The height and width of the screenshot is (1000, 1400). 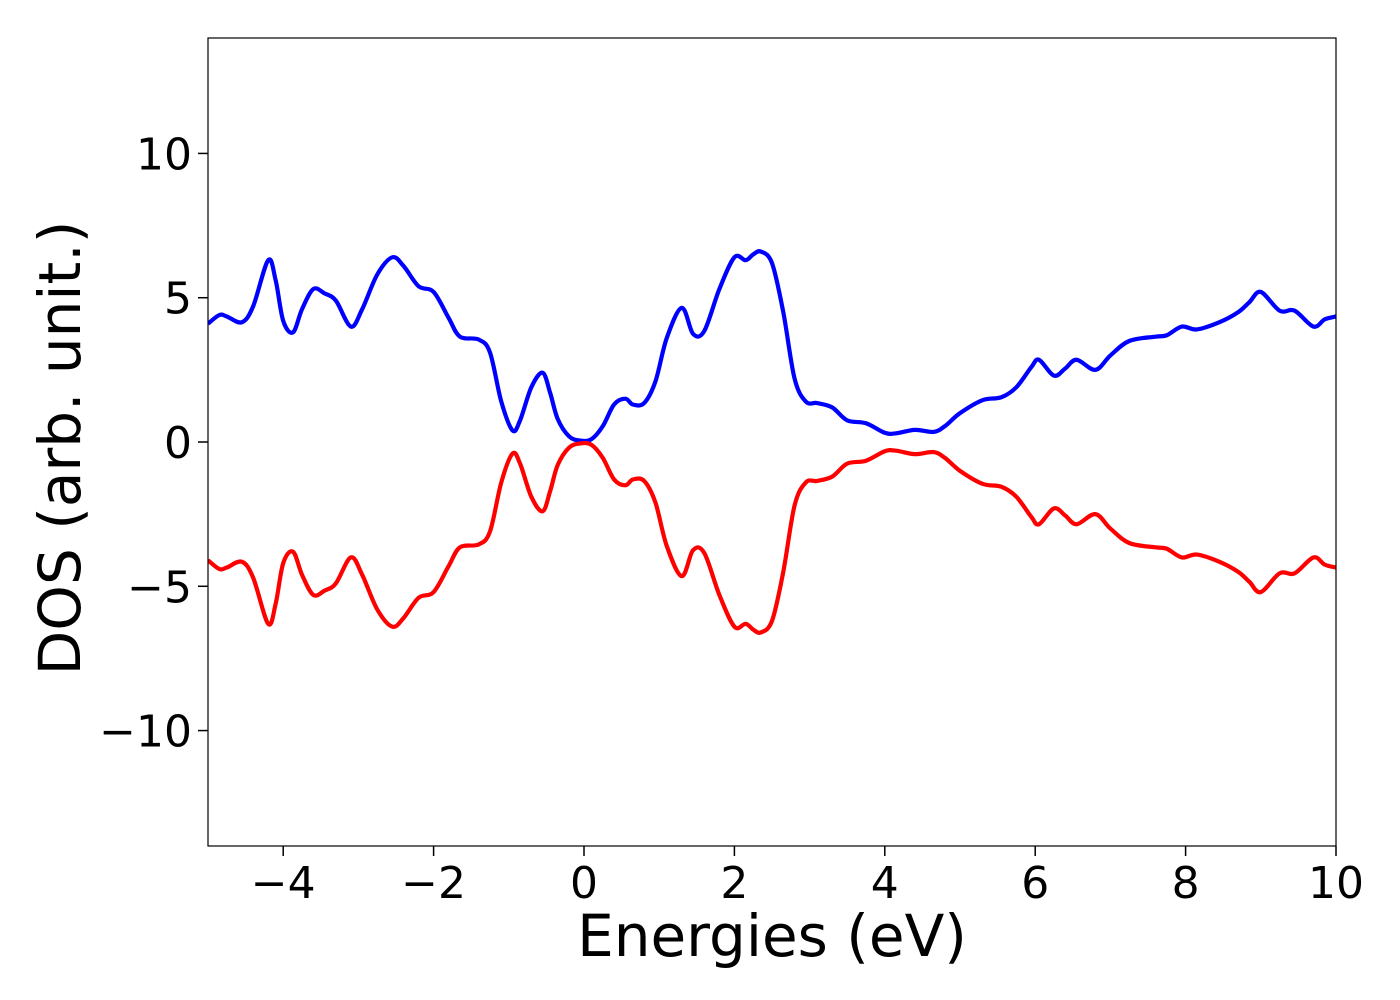 What do you see at coordinates (885, 883) in the screenshot?
I see `x-tick-label: 4` at bounding box center [885, 883].